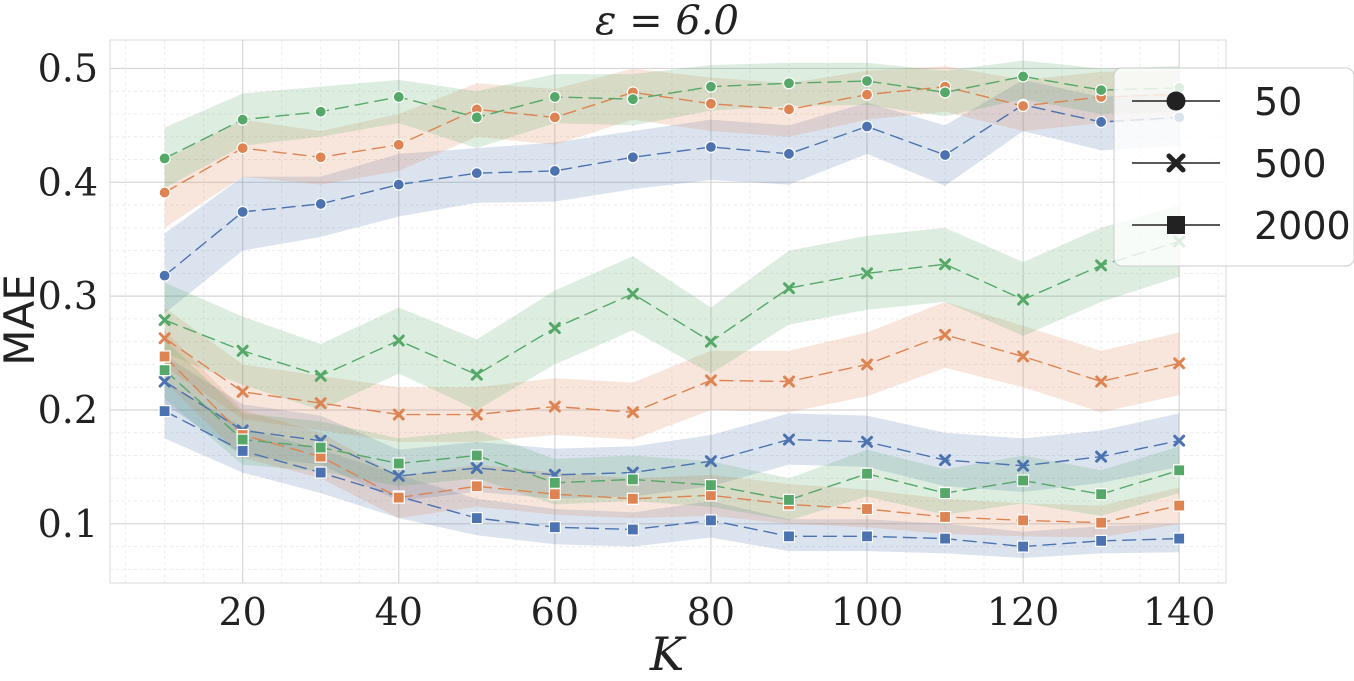 The image size is (1354, 681). What do you see at coordinates (1290, 164) in the screenshot?
I see `legend-label: 500` at bounding box center [1290, 164].